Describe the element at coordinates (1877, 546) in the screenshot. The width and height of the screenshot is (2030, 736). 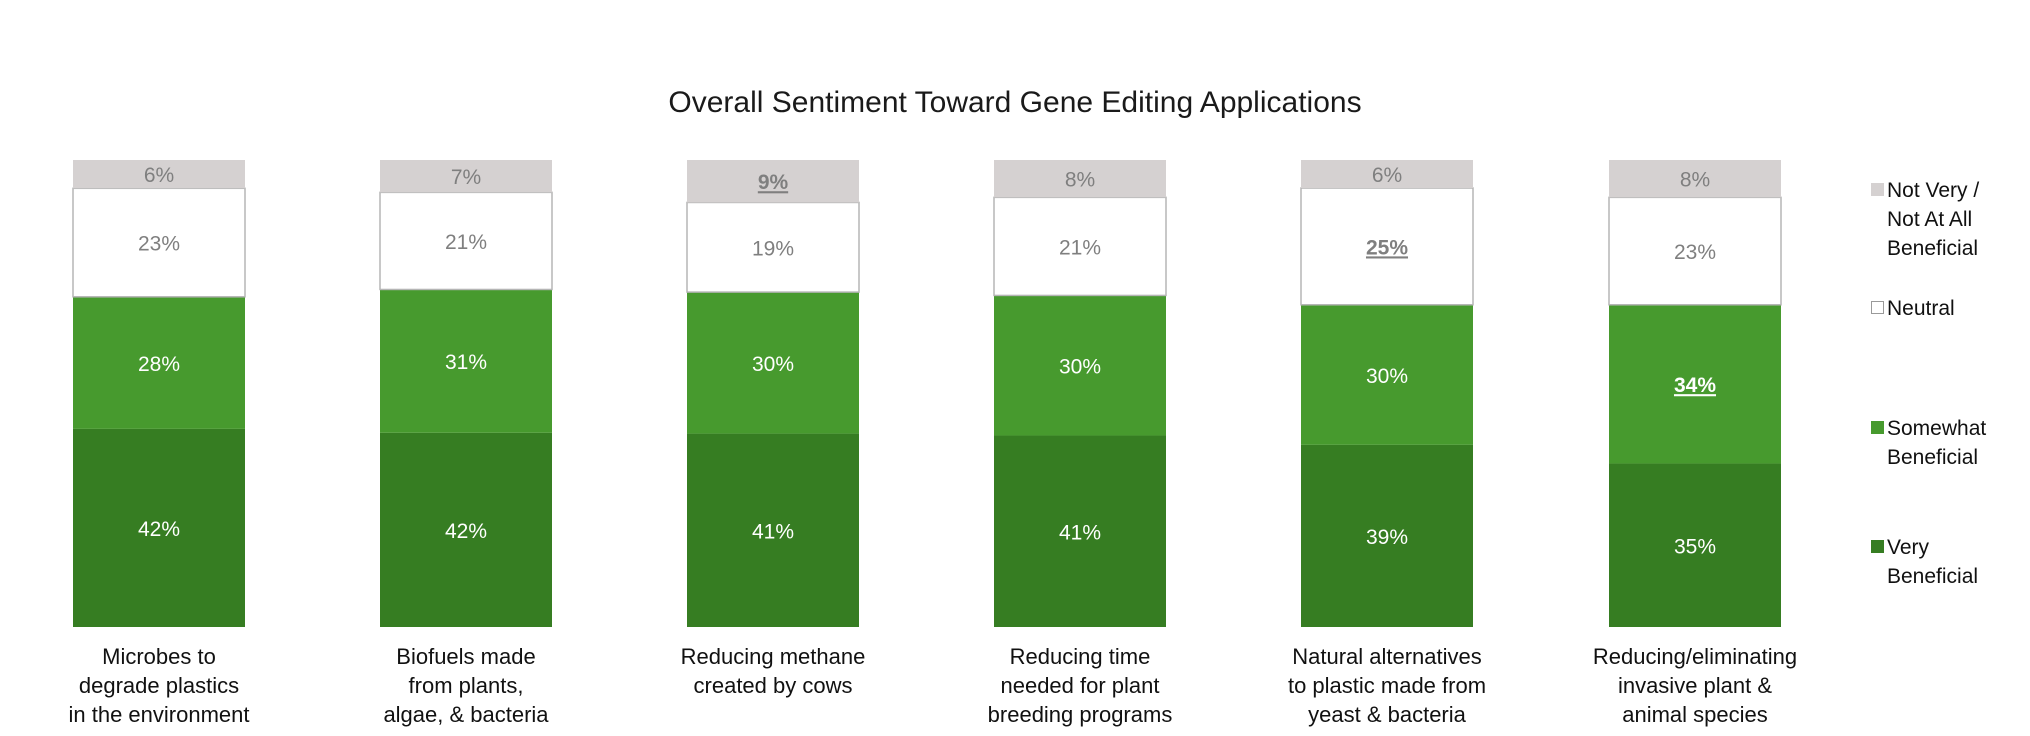
I see `legend-swatch-very-beneficial` at that location.